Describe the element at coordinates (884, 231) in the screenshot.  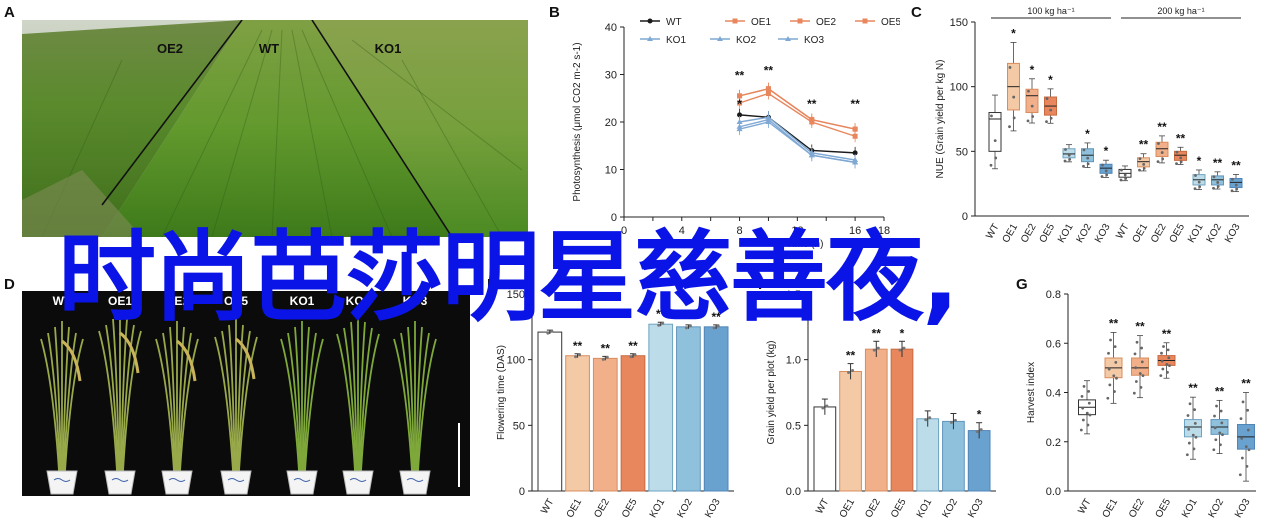
I see `x-tick-label: 18` at that location.